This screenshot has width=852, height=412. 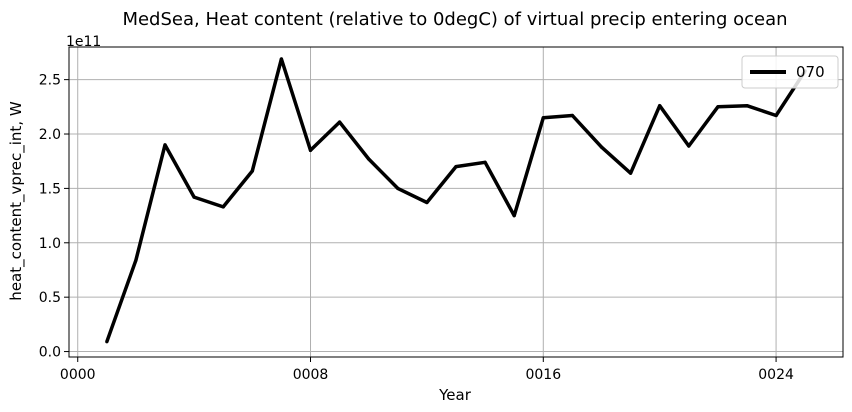 What do you see at coordinates (50, 298) in the screenshot?
I see `y-tick-label: 0.5` at bounding box center [50, 298].